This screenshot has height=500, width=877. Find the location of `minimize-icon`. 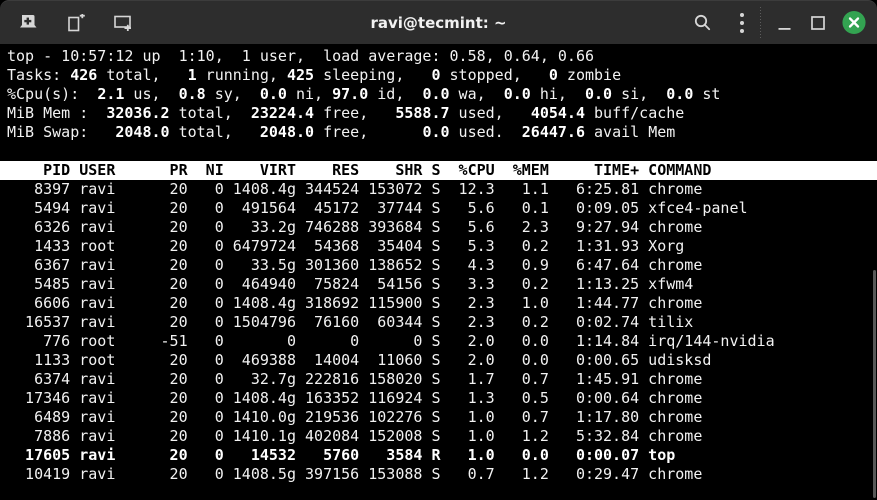

minimize-icon is located at coordinates (784, 28).